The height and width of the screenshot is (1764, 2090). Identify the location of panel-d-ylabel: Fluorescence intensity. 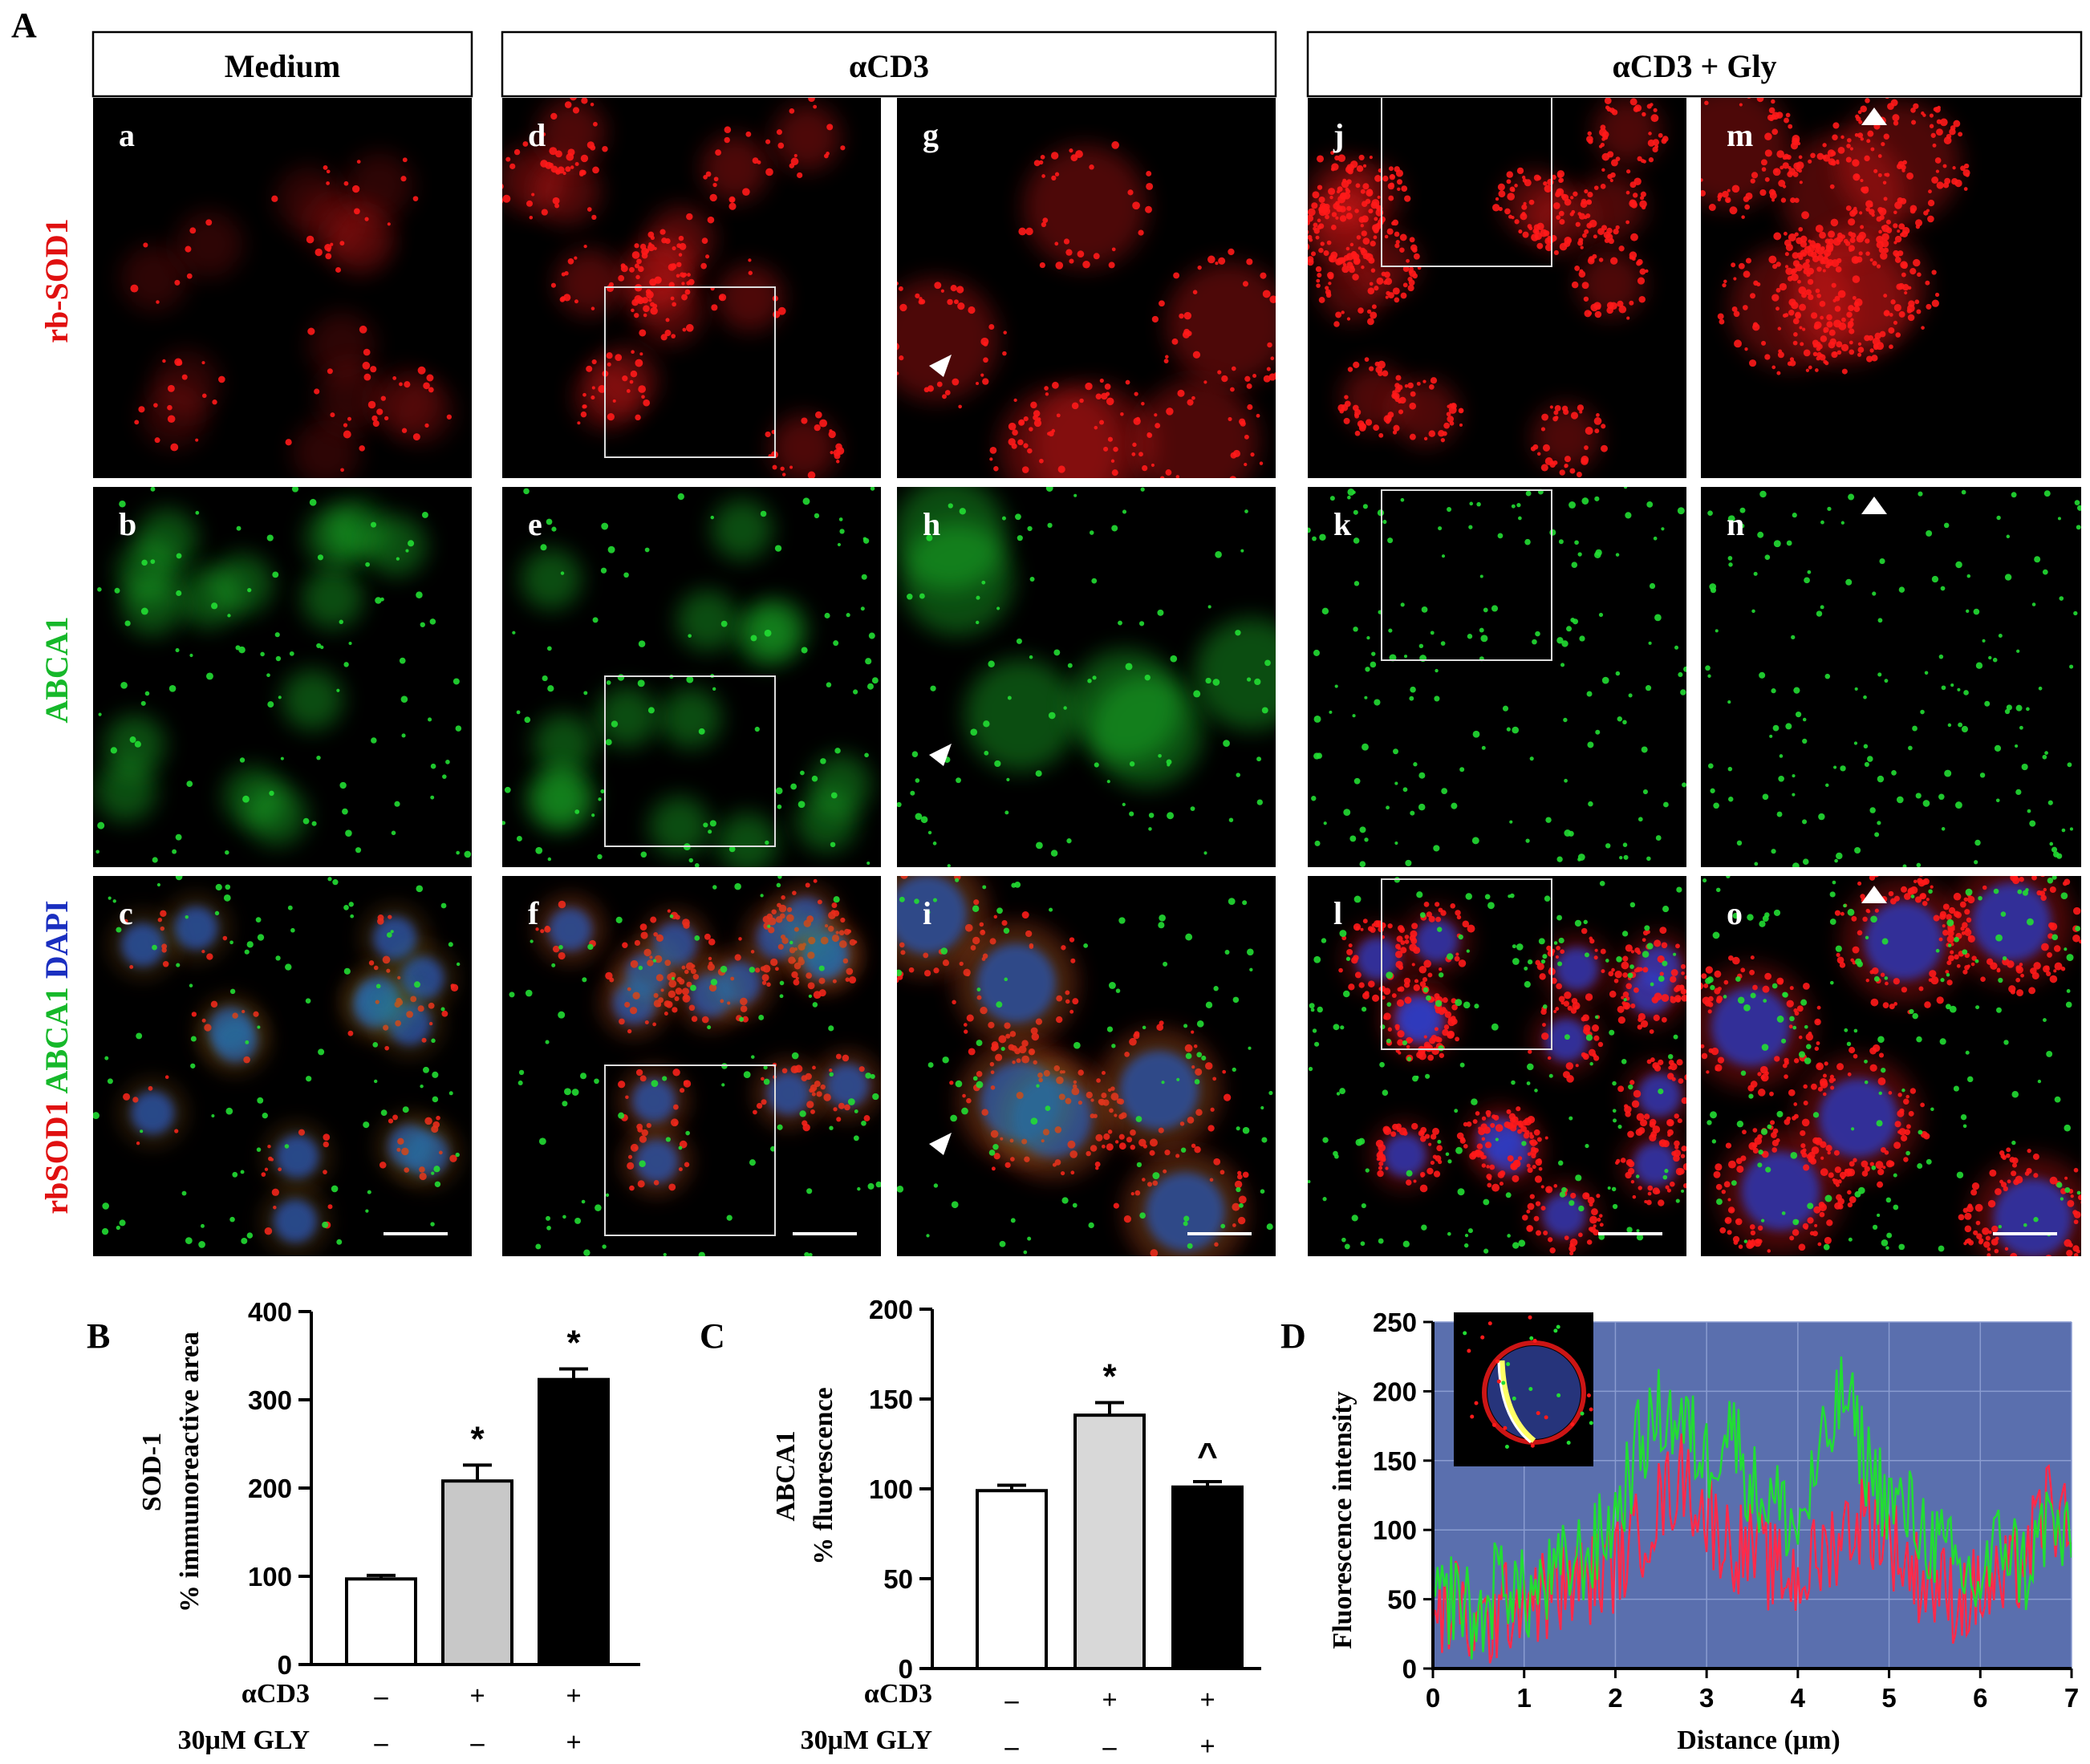
(1342, 1520).